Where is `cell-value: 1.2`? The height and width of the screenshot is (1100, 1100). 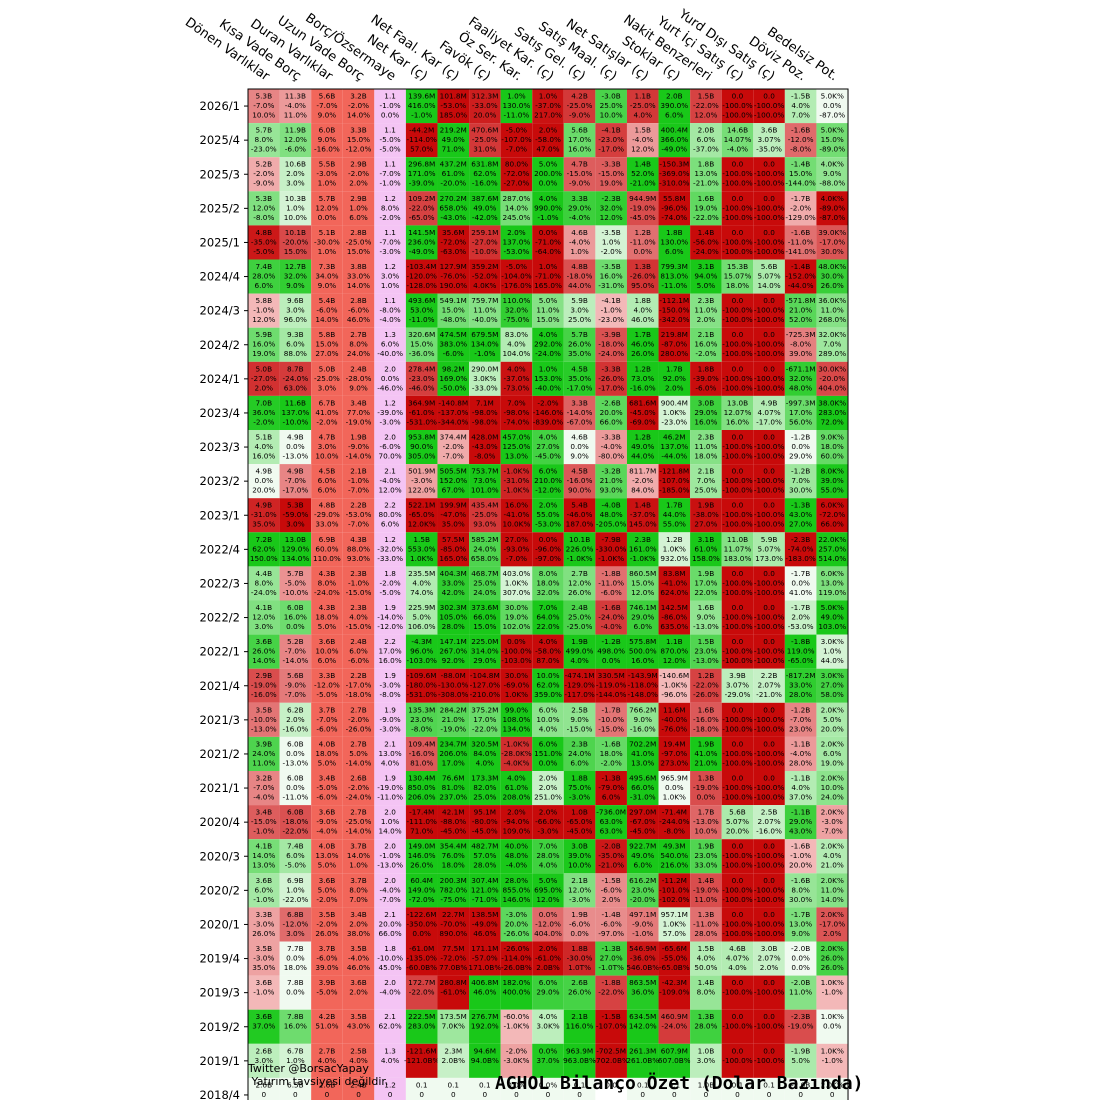
cell-value: 1.2 is located at coordinates (390, 198).